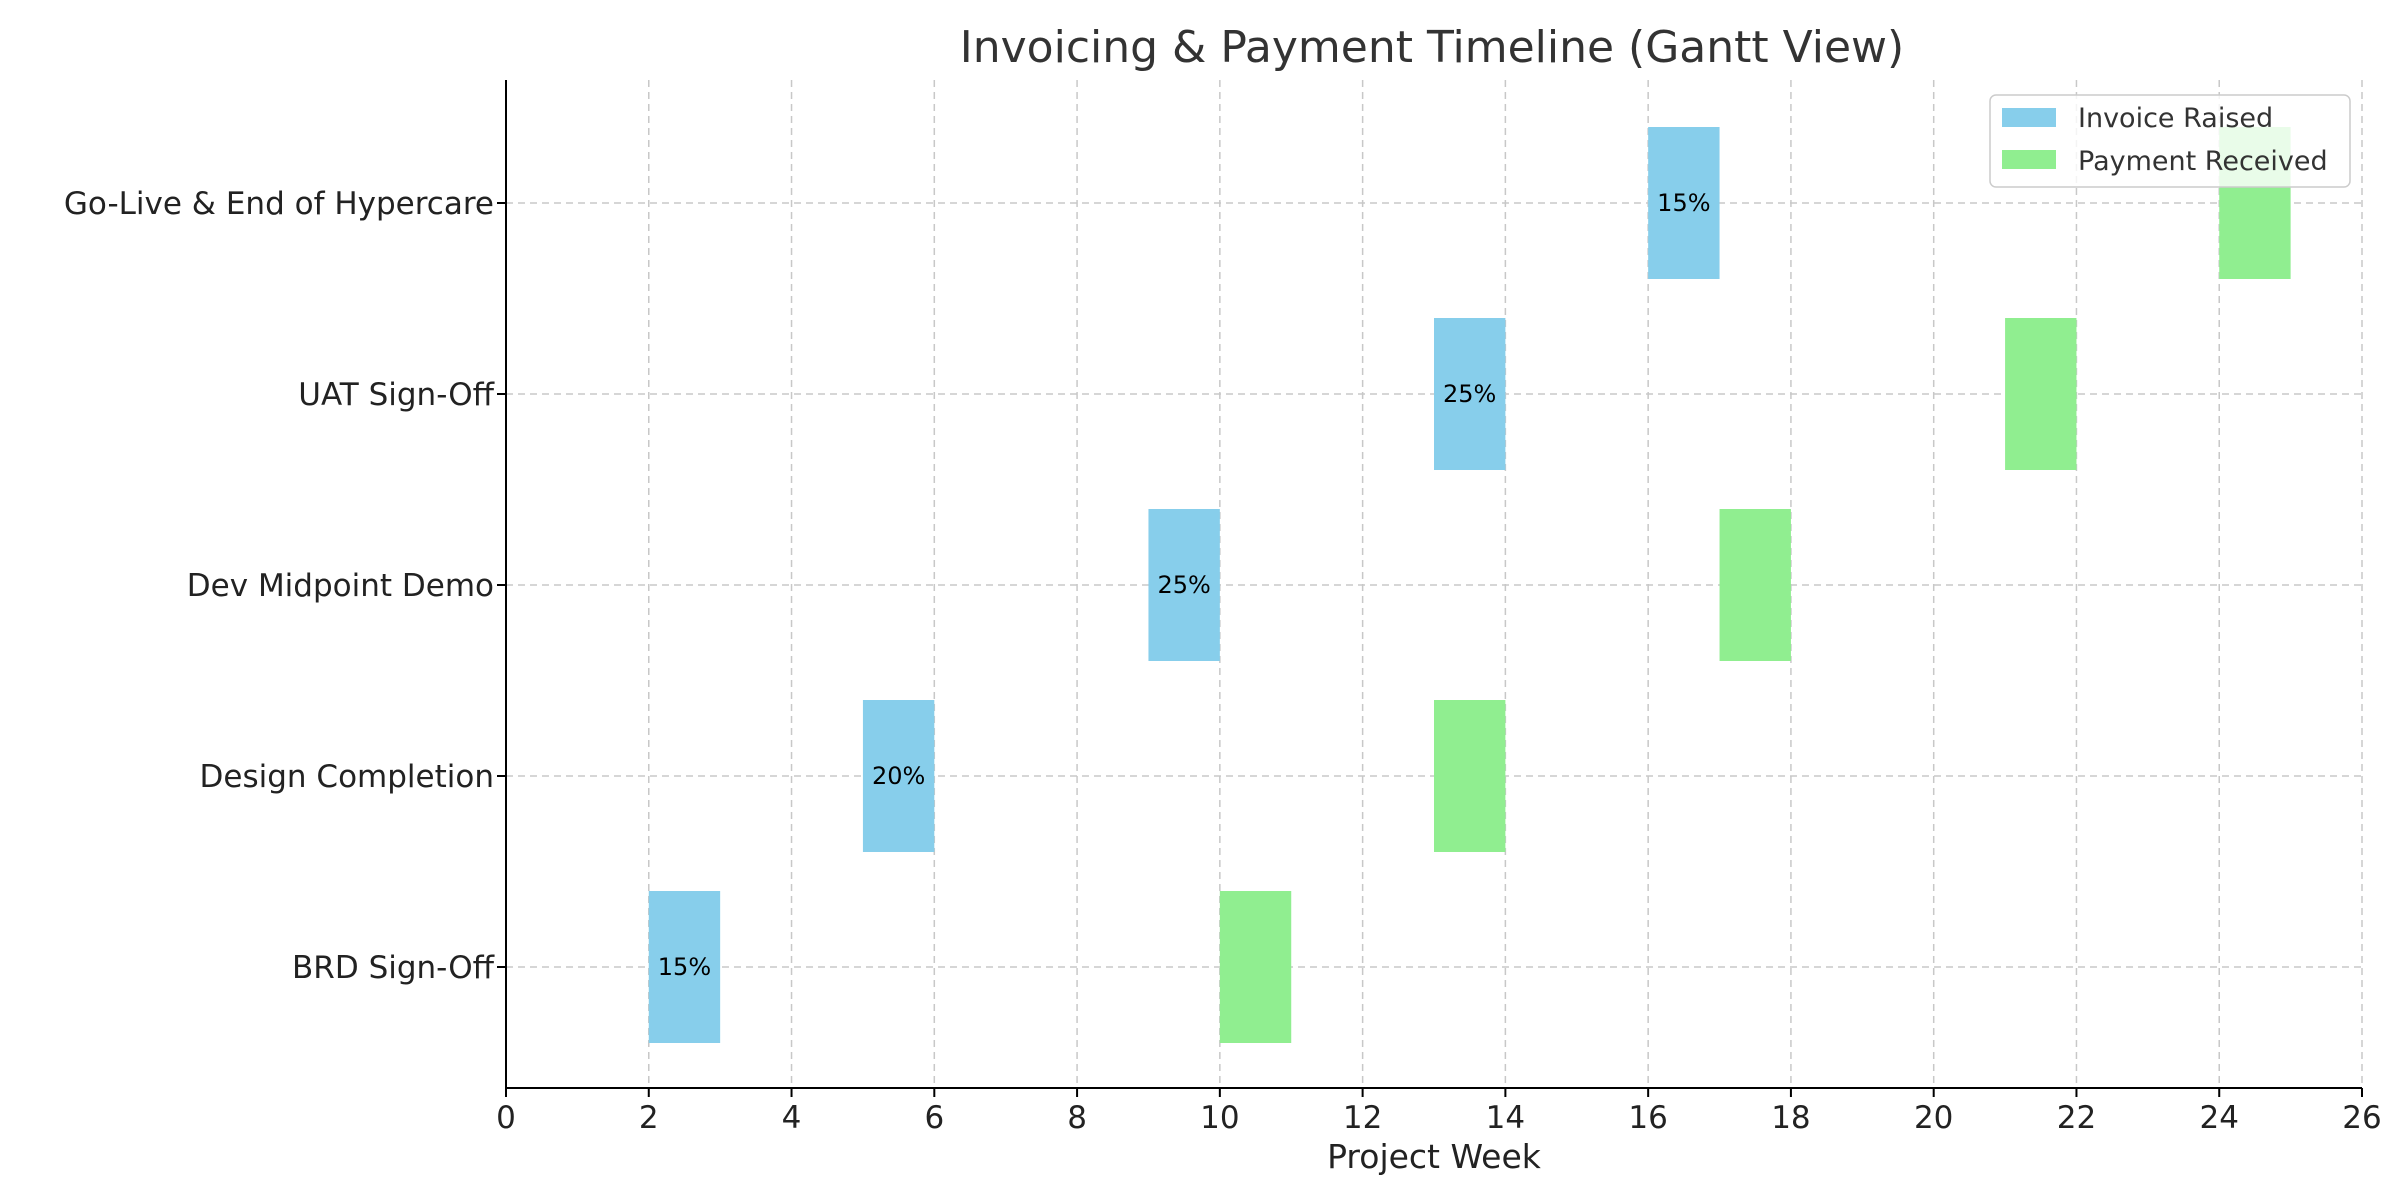 The width and height of the screenshot is (2400, 1200). What do you see at coordinates (2029, 159) in the screenshot?
I see `legend-swatch-payment` at bounding box center [2029, 159].